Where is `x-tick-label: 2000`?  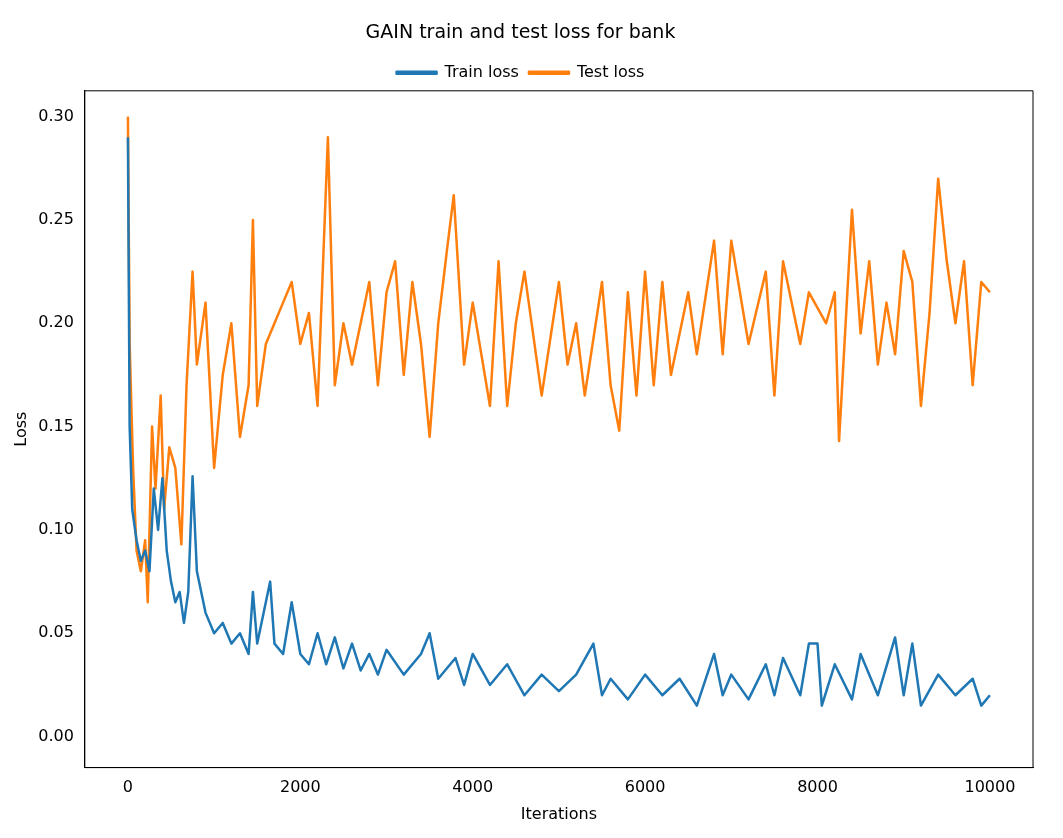
x-tick-label: 2000 is located at coordinates (300, 787).